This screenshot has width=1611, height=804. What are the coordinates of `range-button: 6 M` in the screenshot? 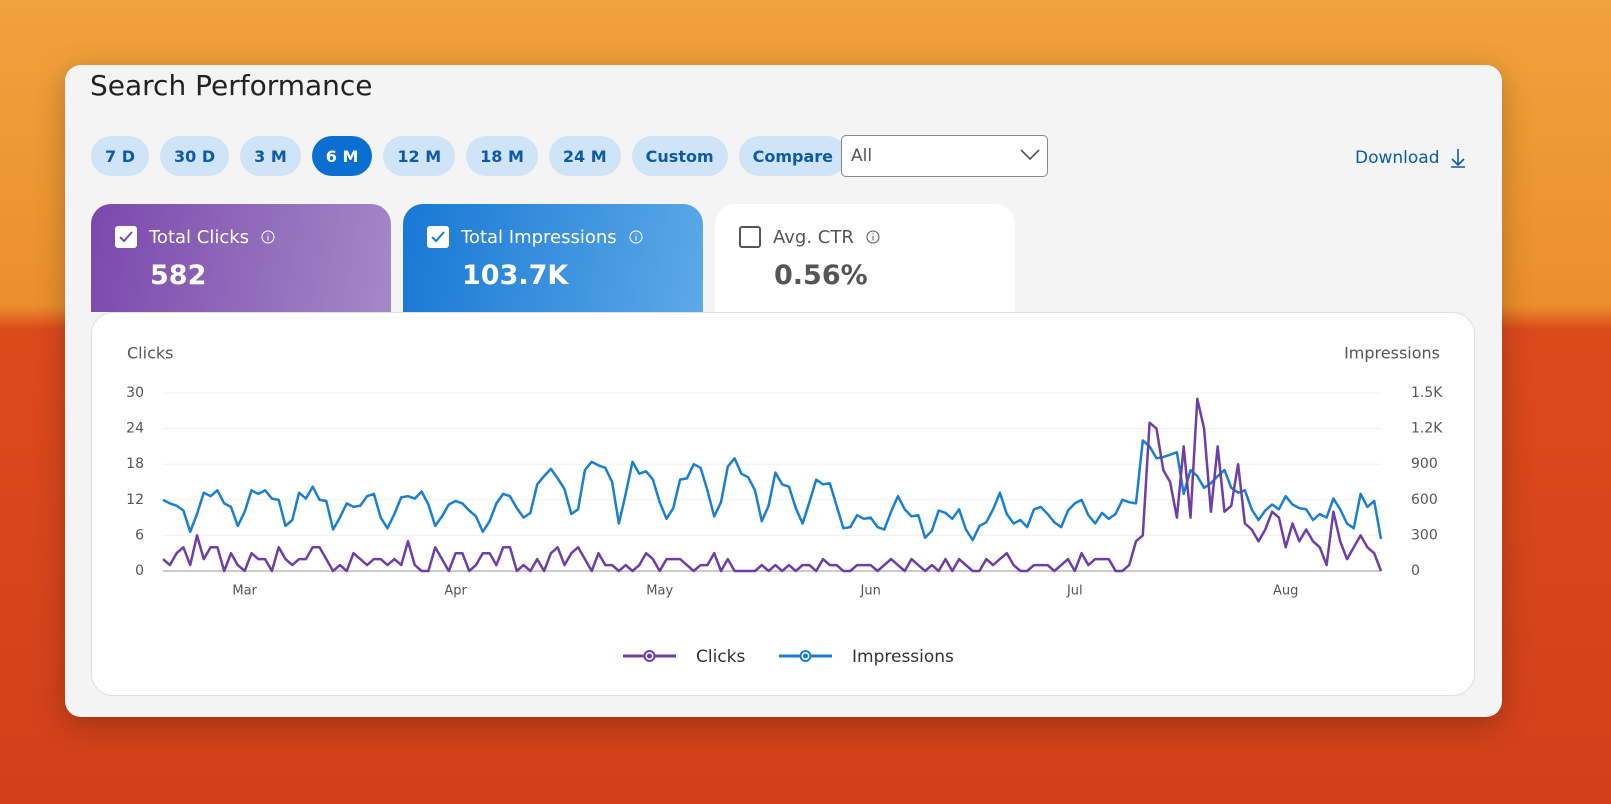 It's located at (342, 156).